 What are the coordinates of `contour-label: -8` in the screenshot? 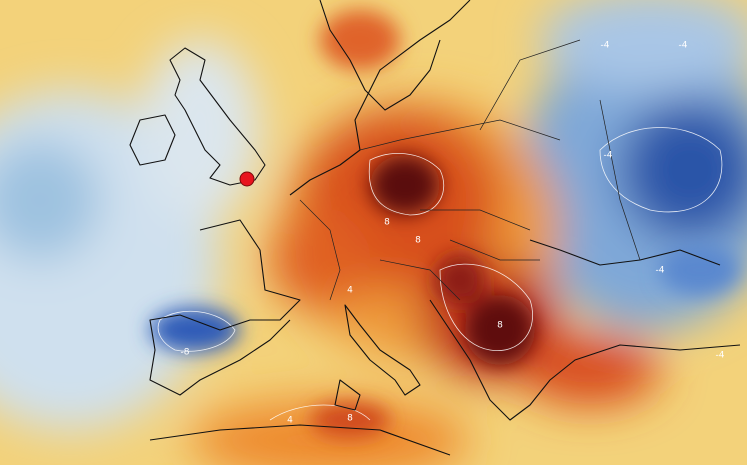 It's located at (185, 353).